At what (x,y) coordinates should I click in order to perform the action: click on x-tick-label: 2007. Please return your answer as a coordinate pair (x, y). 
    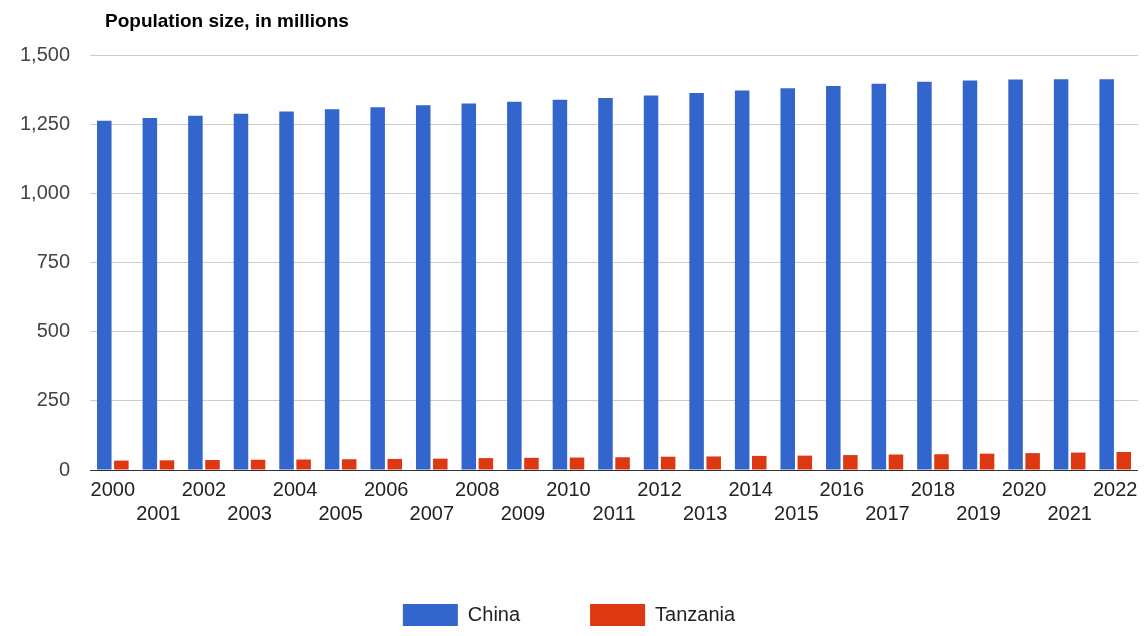
    Looking at the image, I should click on (432, 512).